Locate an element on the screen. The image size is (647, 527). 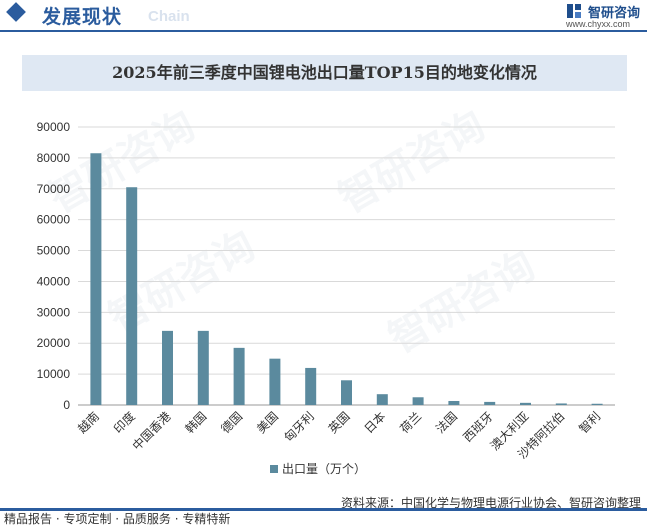
y-tick-label: 10000 is located at coordinates (54, 374).